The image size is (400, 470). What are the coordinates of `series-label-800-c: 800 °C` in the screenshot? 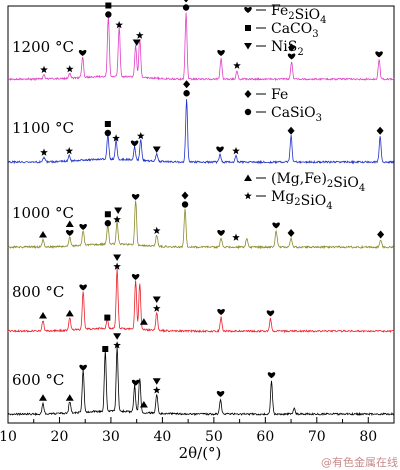 It's located at (38, 292).